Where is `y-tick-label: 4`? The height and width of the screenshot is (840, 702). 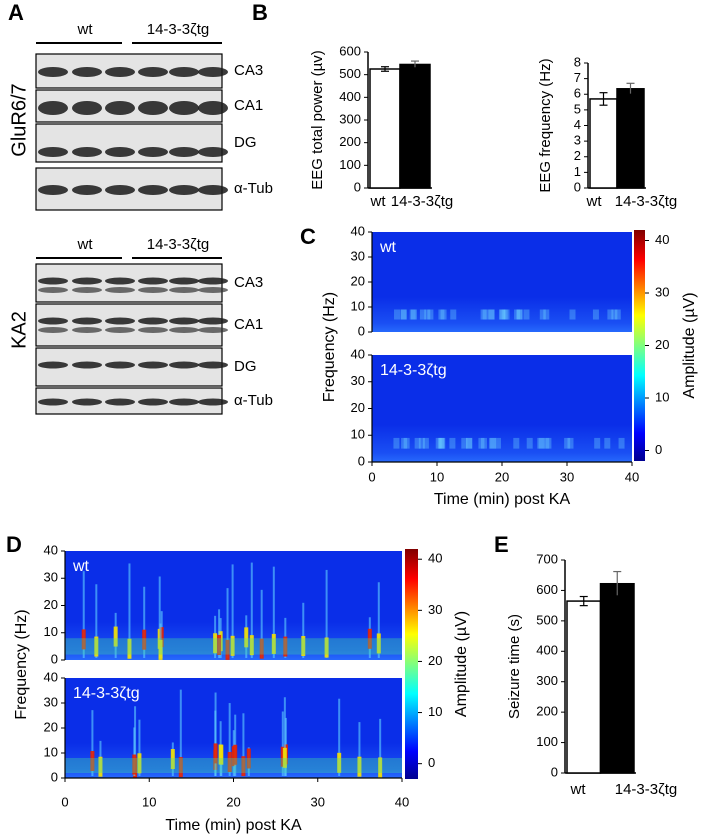 y-tick-label: 4 is located at coordinates (577, 124).